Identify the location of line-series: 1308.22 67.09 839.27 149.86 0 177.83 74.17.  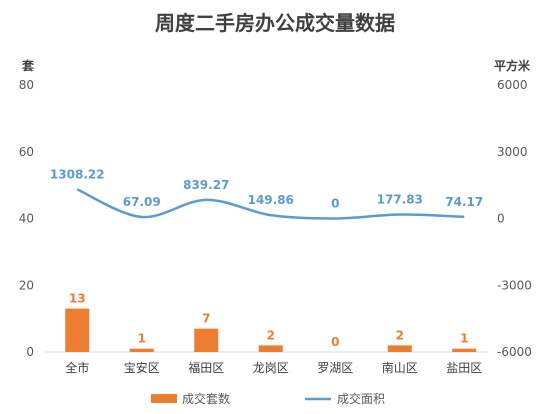
(266, 193).